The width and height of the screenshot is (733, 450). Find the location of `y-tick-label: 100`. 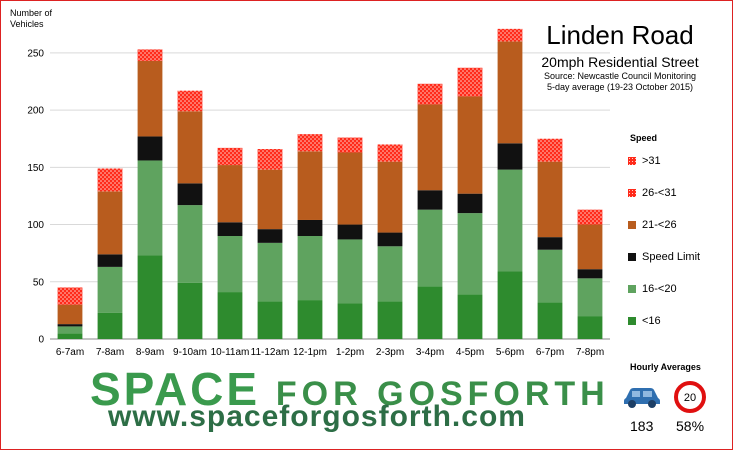

y-tick-label: 100 is located at coordinates (35, 225).